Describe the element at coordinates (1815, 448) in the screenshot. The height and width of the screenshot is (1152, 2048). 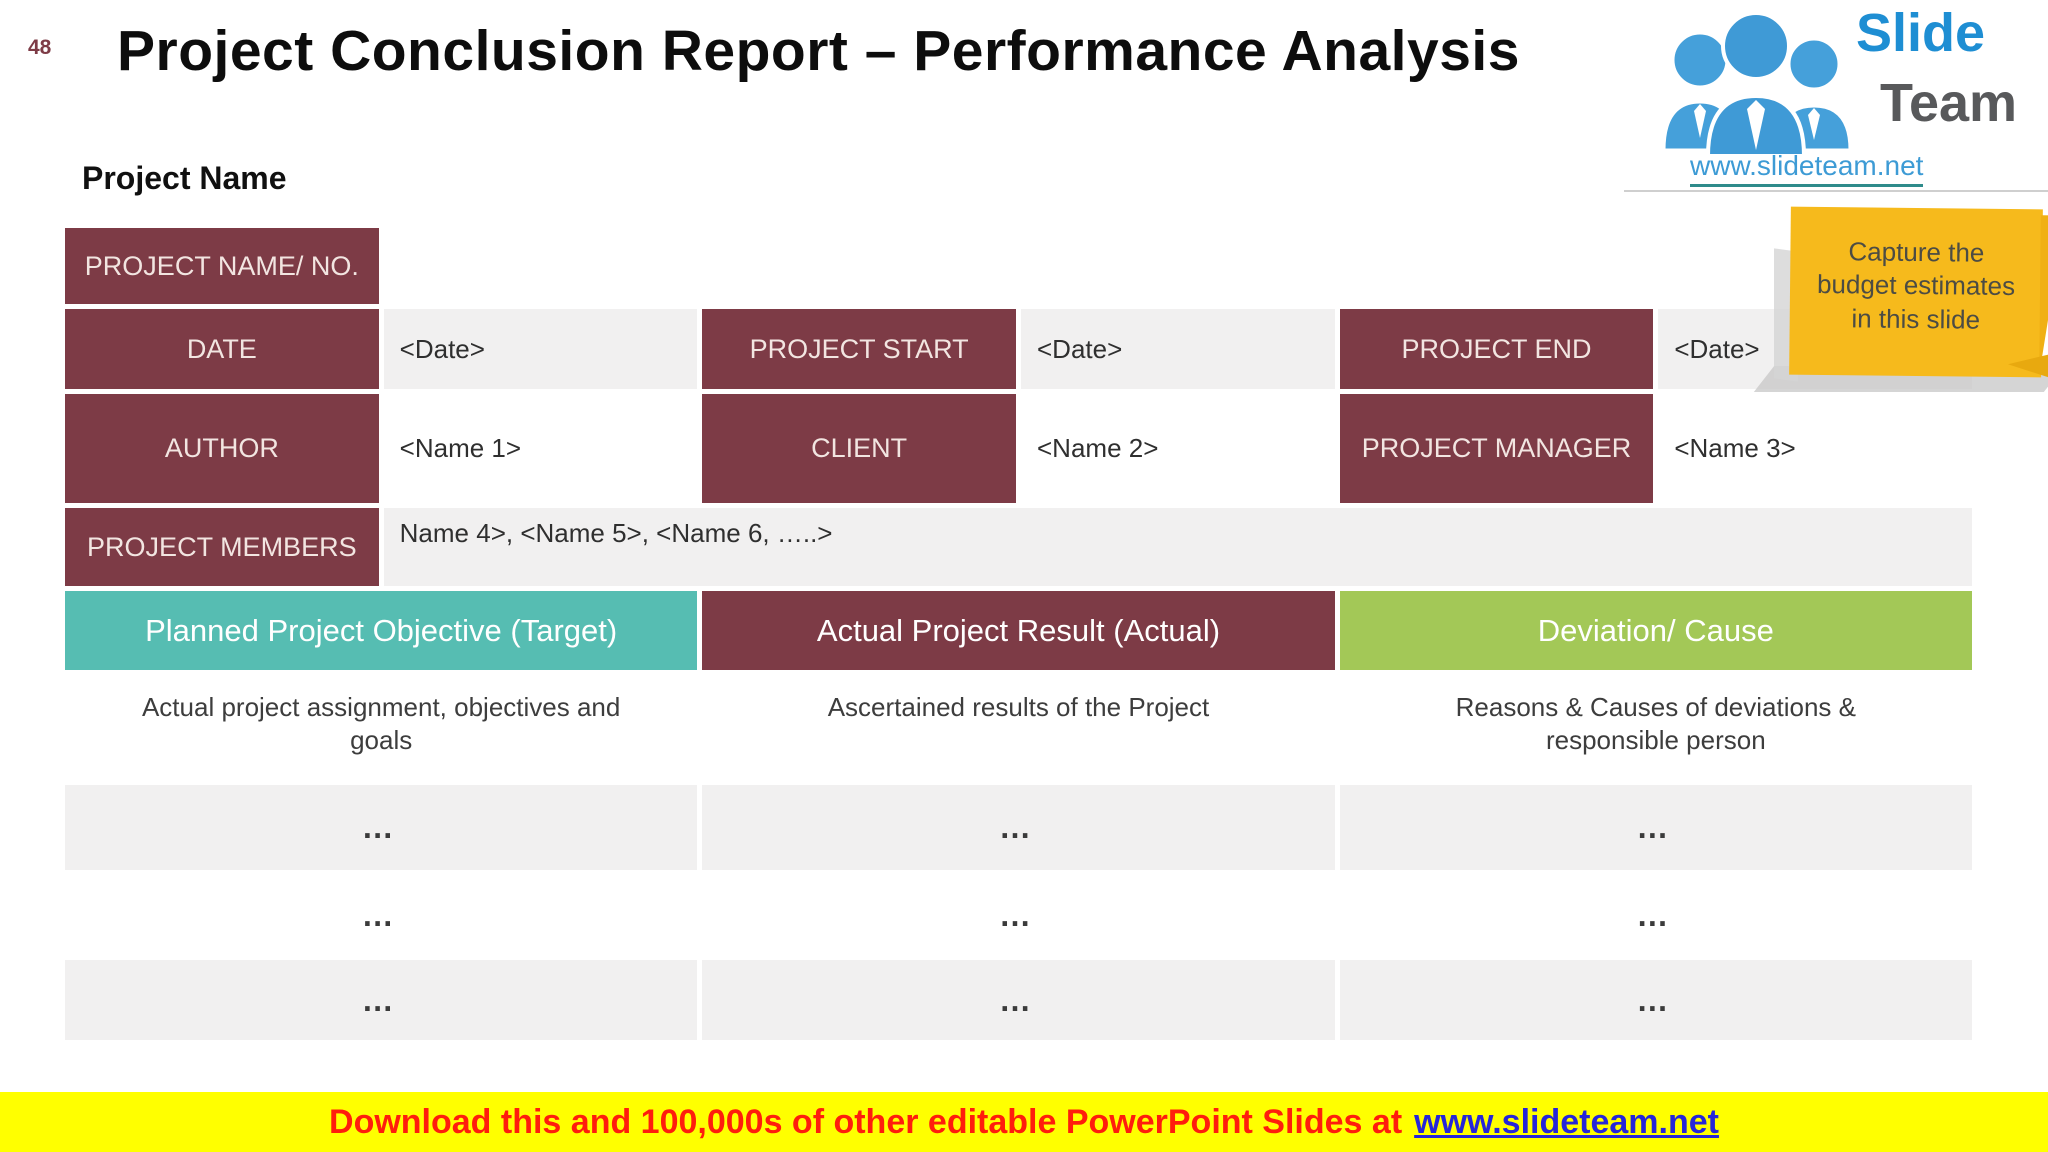
I see `cell-project-manager-value: <Name 3>` at that location.